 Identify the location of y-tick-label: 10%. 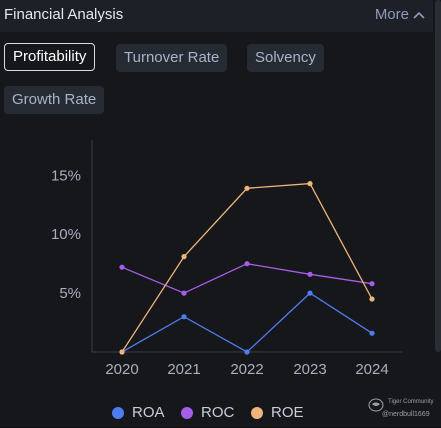
(66, 234).